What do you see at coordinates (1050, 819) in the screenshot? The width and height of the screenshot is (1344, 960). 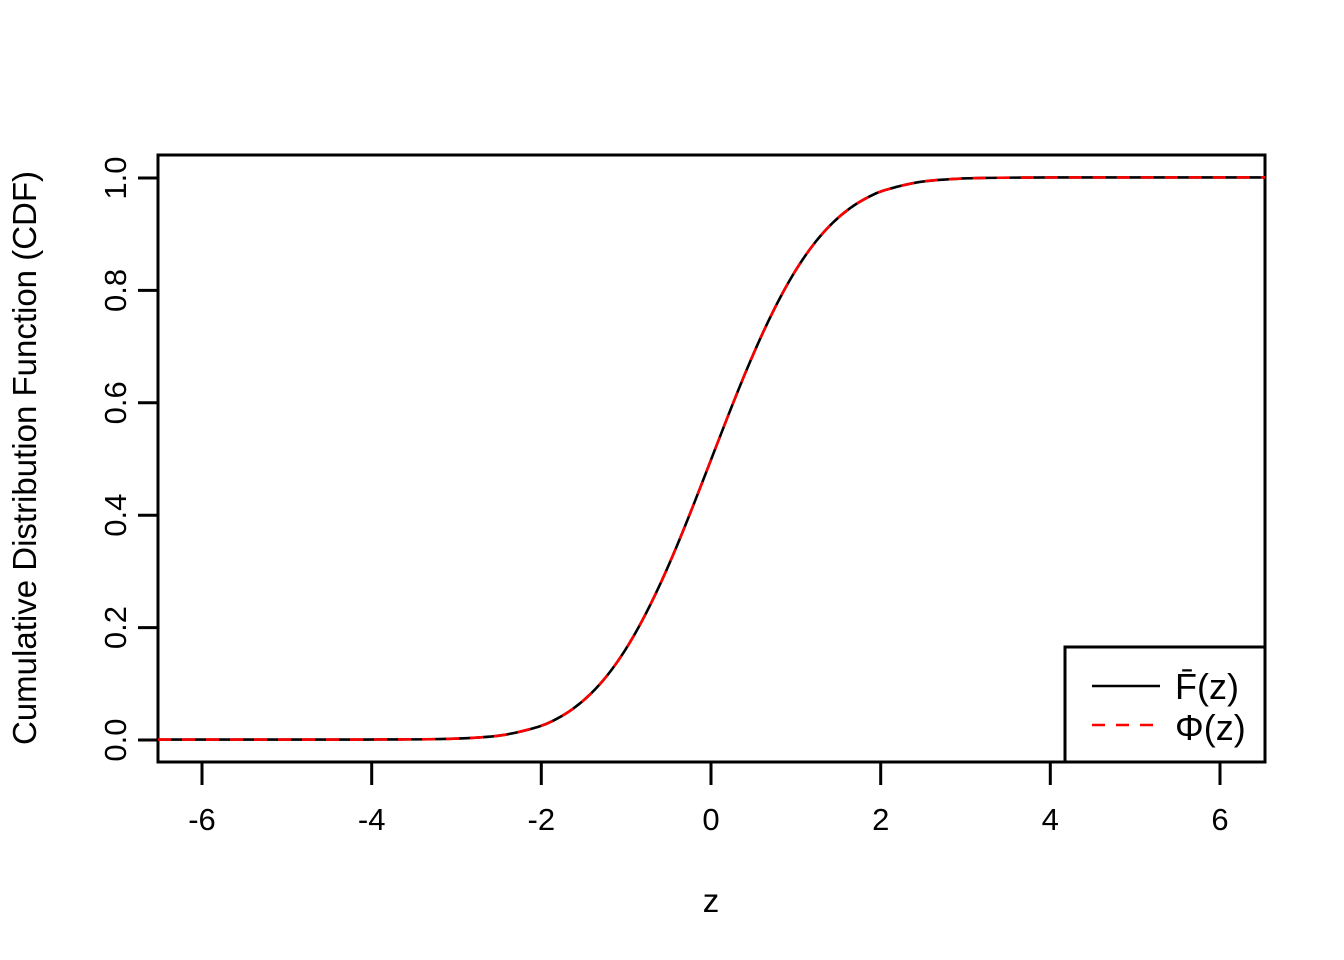 I see `x-tick-label: 4` at bounding box center [1050, 819].